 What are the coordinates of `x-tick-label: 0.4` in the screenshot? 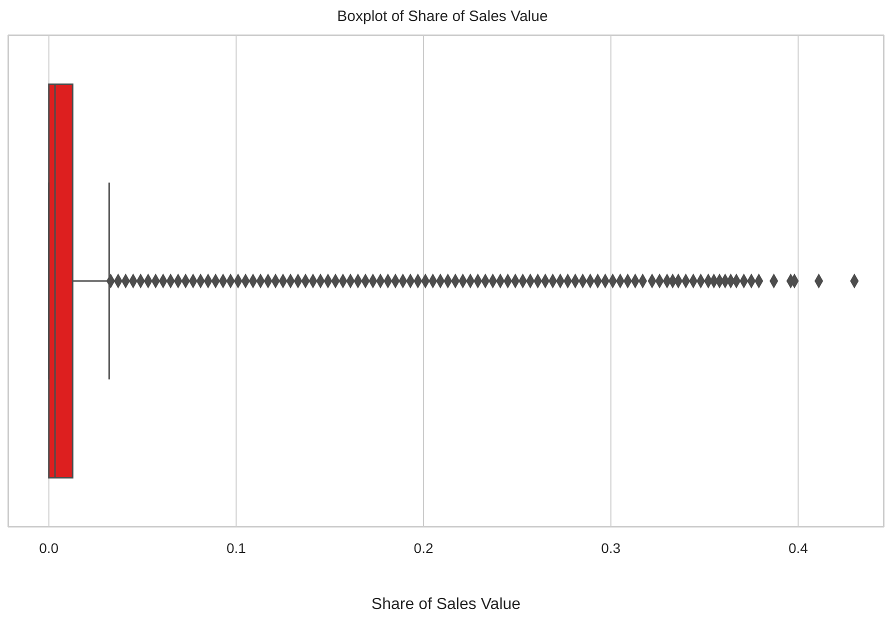 It's located at (798, 548).